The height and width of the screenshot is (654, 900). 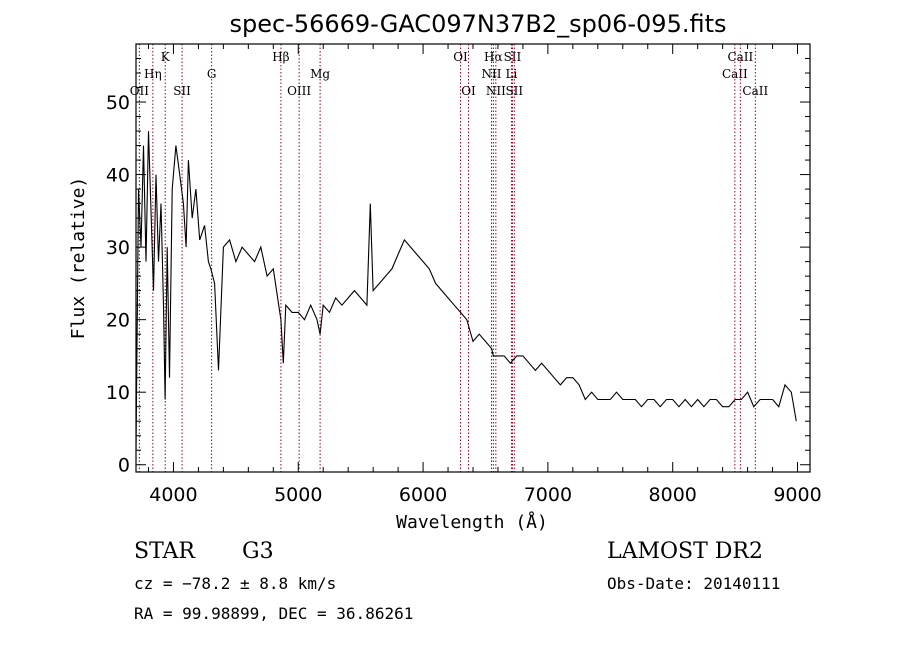 What do you see at coordinates (693, 583) in the screenshot?
I see `obs-date: Obs-Date: 20140111` at bounding box center [693, 583].